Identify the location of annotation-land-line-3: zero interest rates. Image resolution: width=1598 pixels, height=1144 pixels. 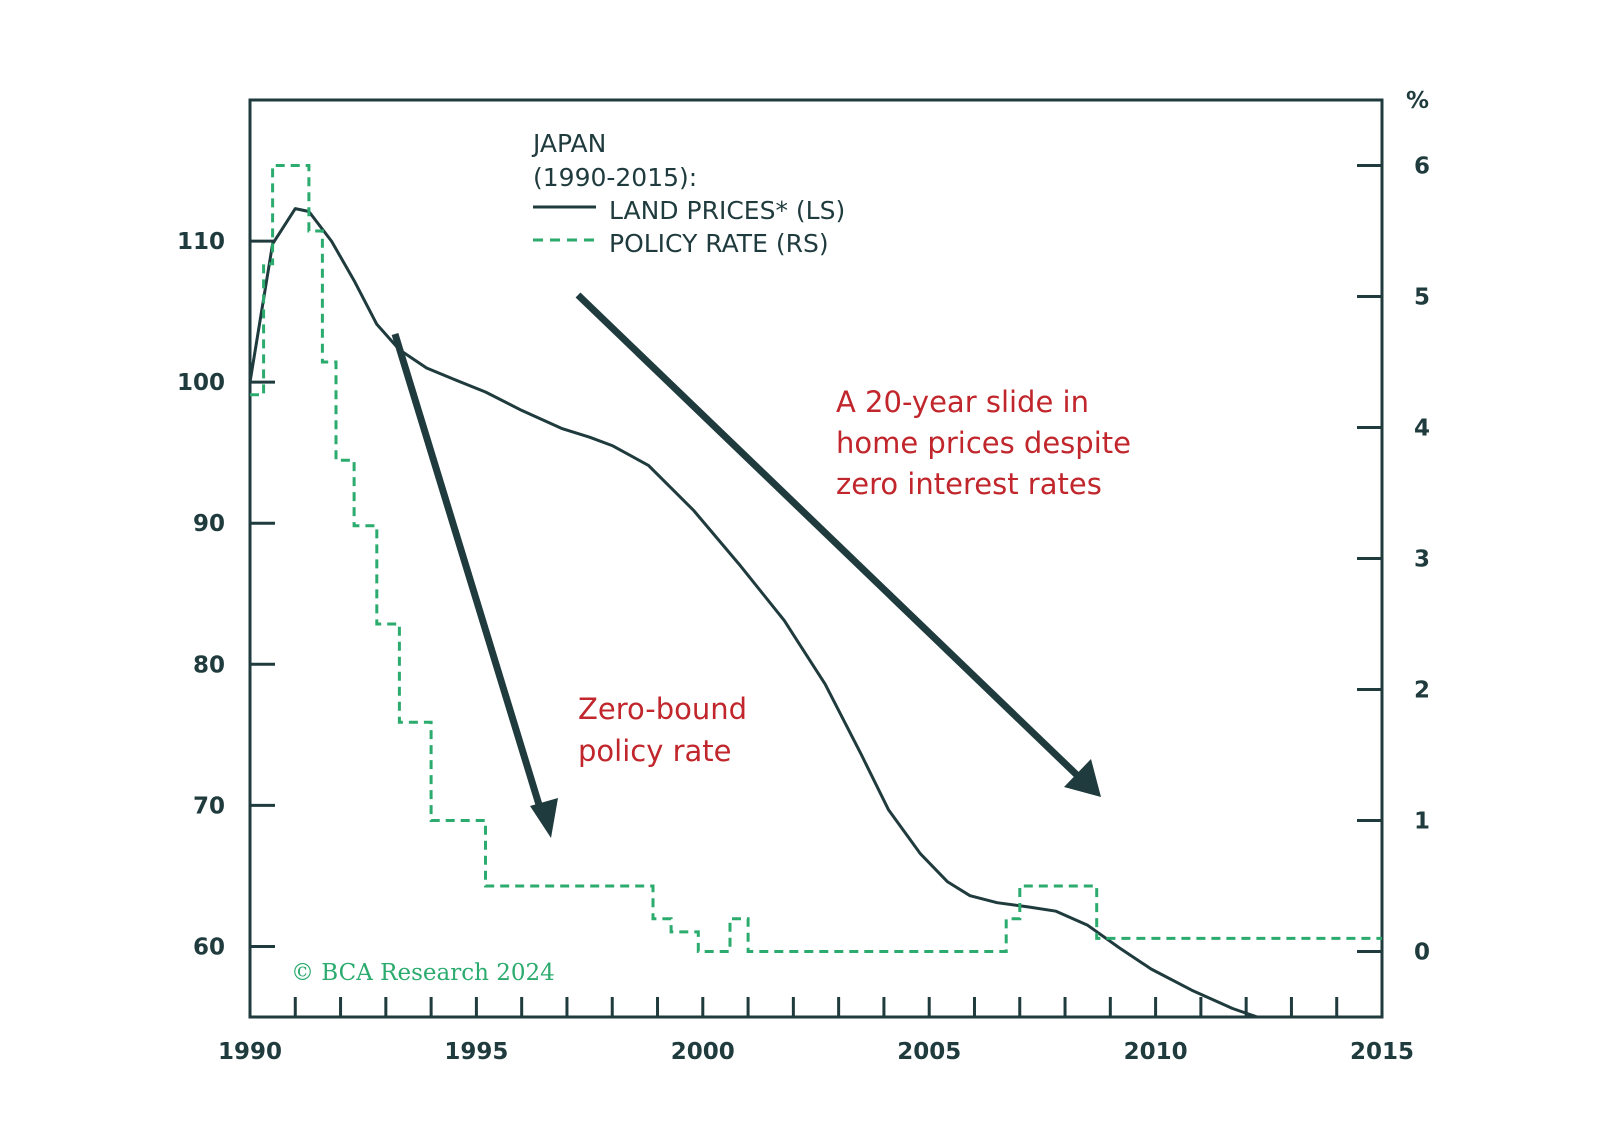
(969, 484).